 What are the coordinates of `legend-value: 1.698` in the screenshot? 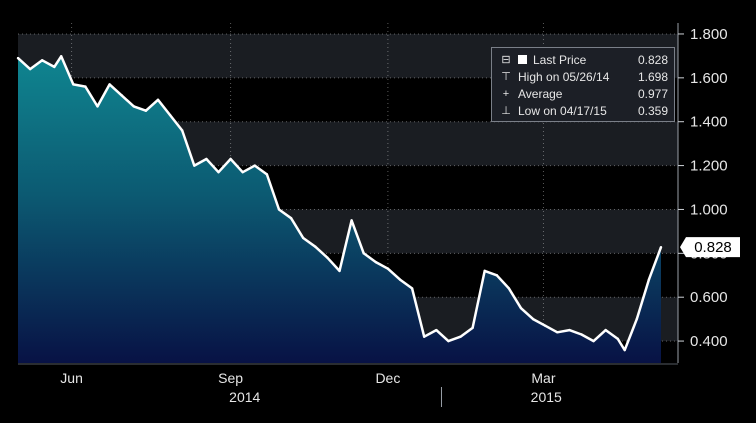 It's located at (652, 76).